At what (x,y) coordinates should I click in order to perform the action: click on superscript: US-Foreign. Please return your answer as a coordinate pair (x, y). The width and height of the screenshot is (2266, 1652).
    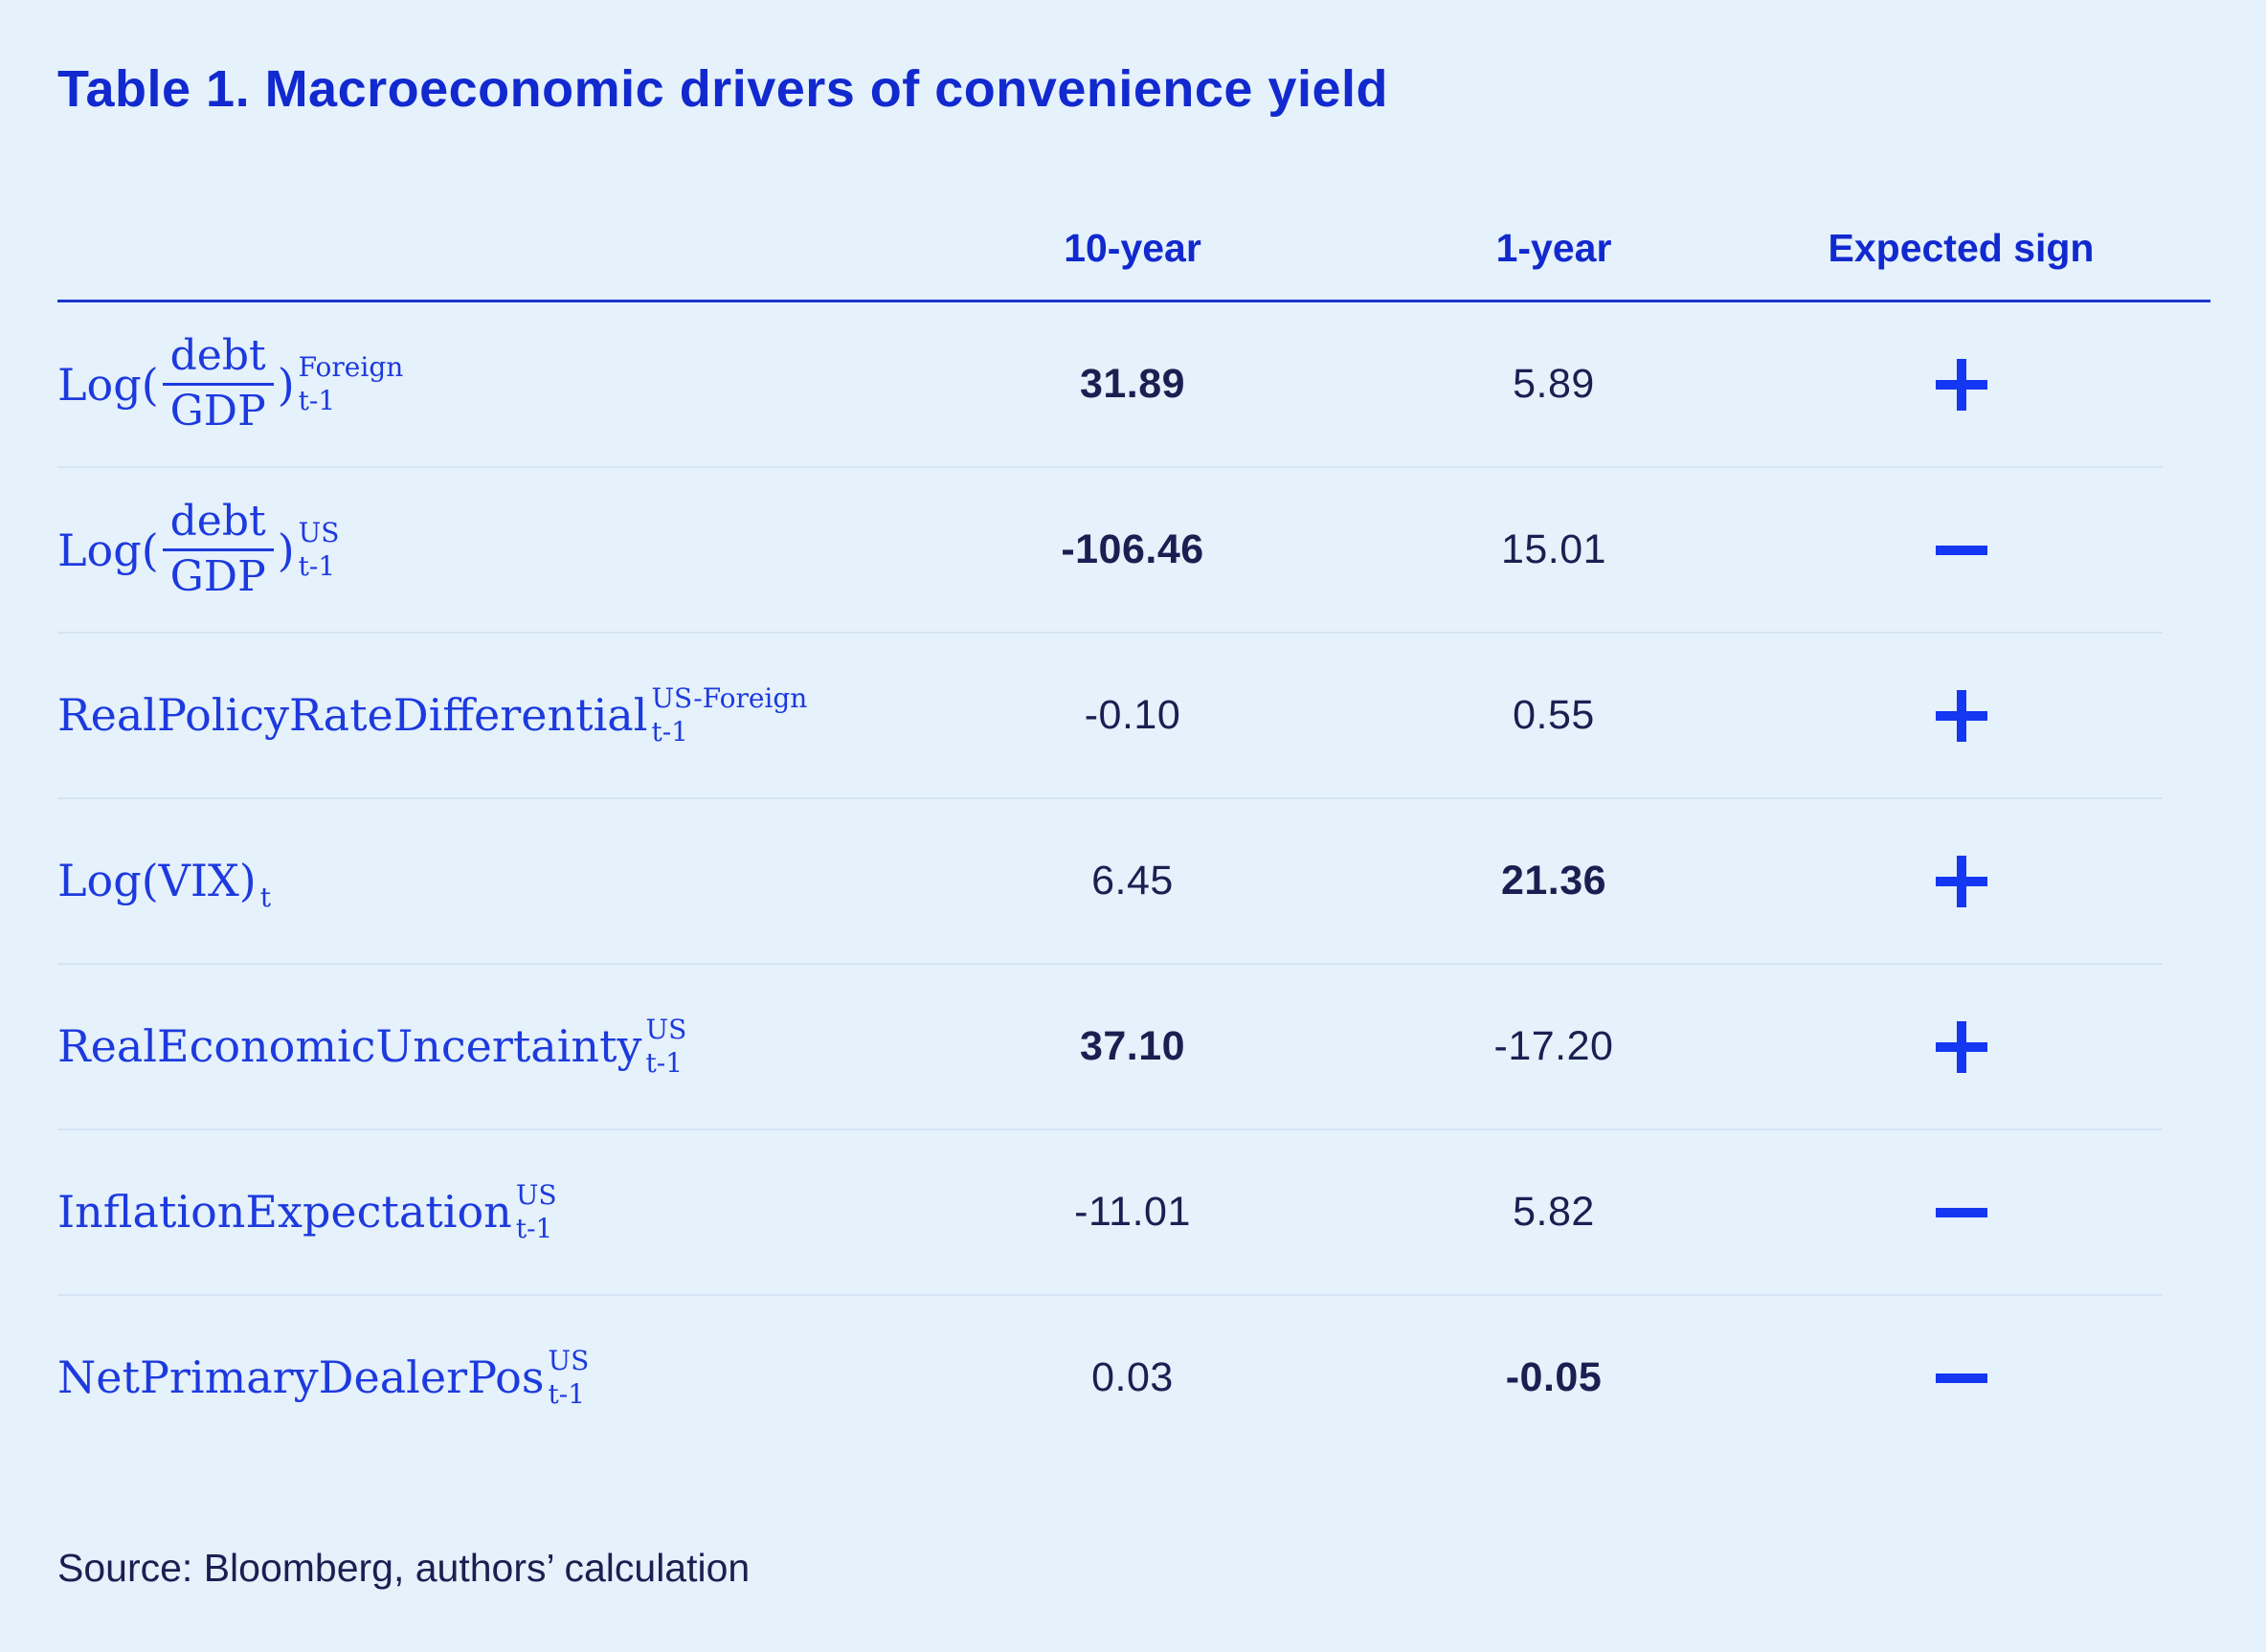
    Looking at the image, I should click on (729, 698).